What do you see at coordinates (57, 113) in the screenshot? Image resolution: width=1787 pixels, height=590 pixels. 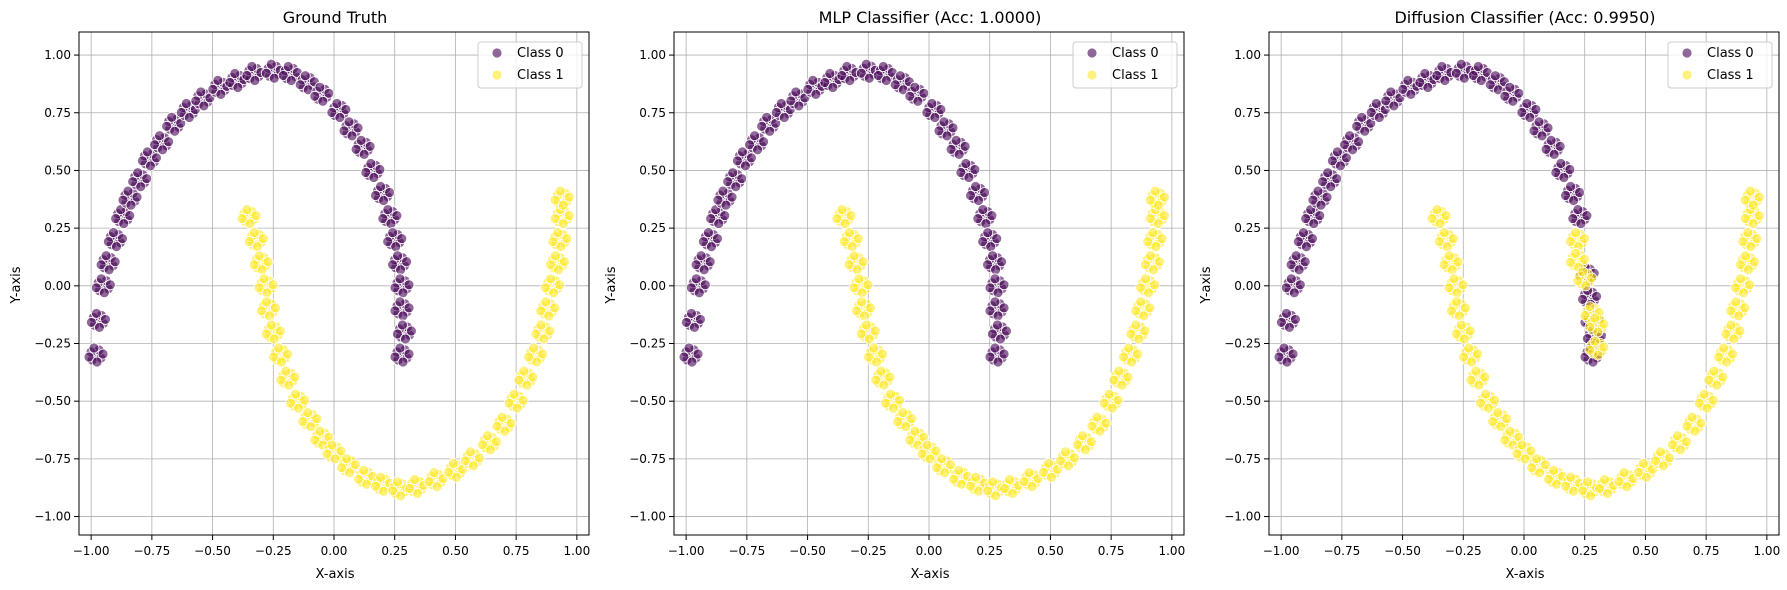 I see `y-tick-label: 0.75` at bounding box center [57, 113].